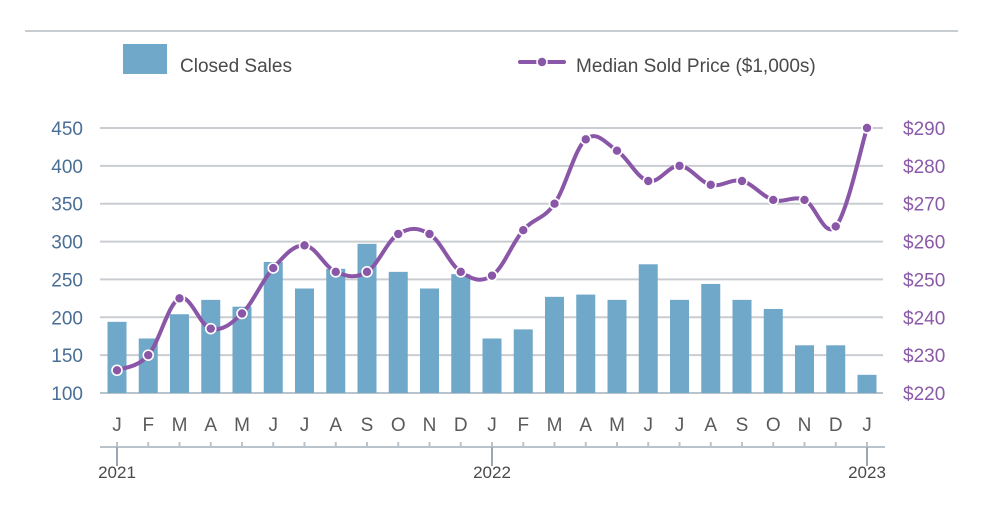 Image resolution: width=998 pixels, height=517 pixels. What do you see at coordinates (492, 472) in the screenshot?
I see `year-tick-label: 2022` at bounding box center [492, 472].